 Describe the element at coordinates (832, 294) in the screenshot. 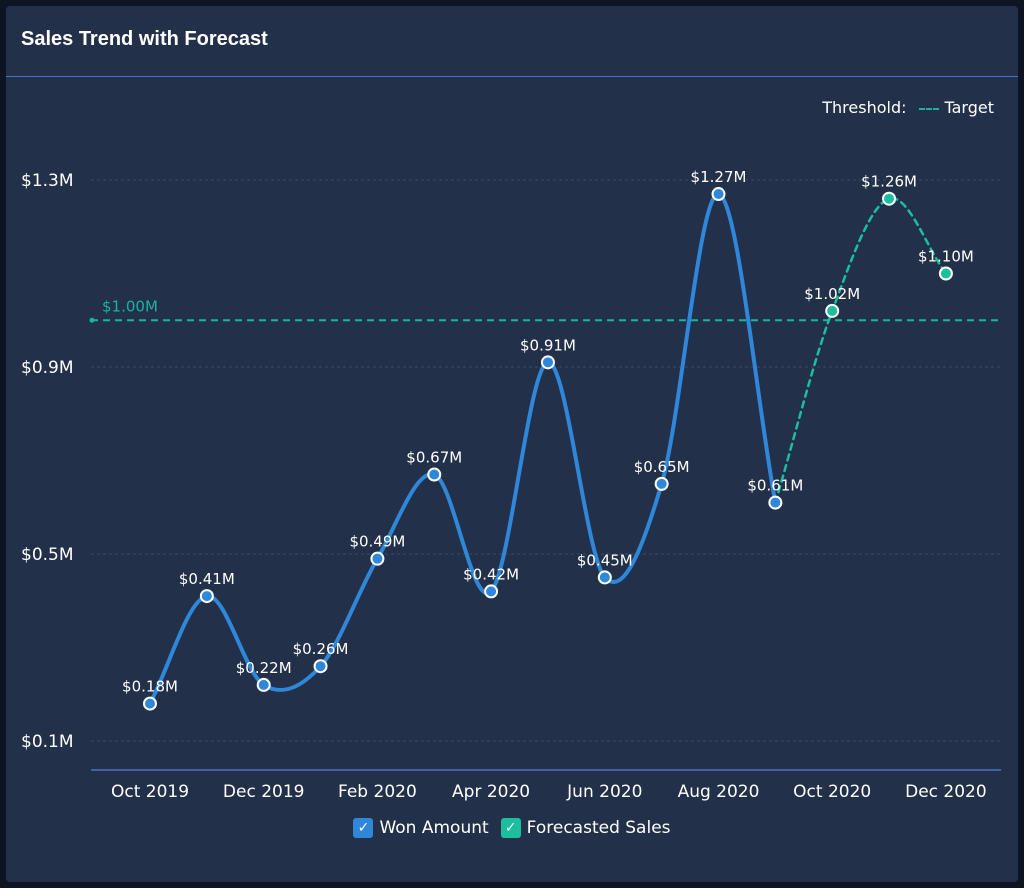

I see `data-label-forecasted-sales: $1.02M` at that location.